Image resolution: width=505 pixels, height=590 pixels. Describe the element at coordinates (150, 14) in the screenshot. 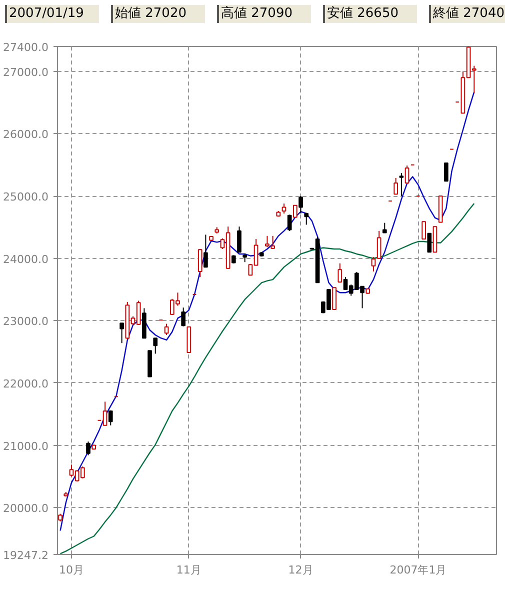

I see `text: 始値 27020` at that location.